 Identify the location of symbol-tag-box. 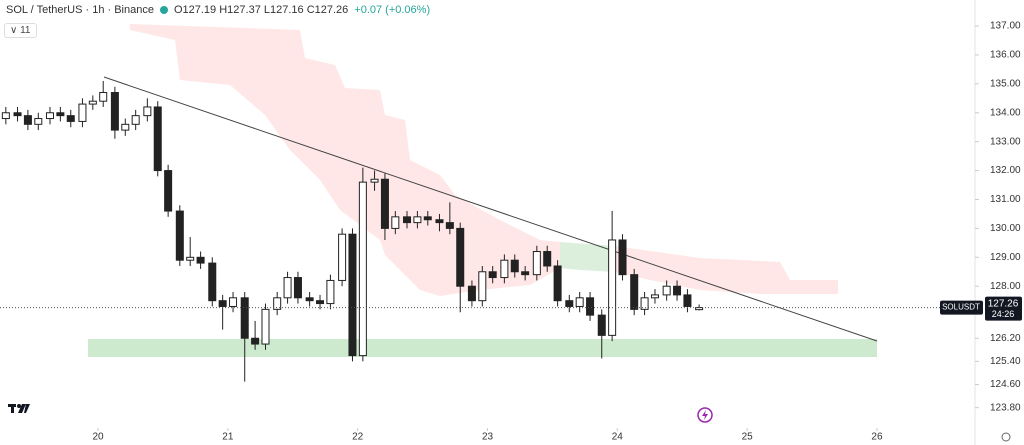
(961, 307).